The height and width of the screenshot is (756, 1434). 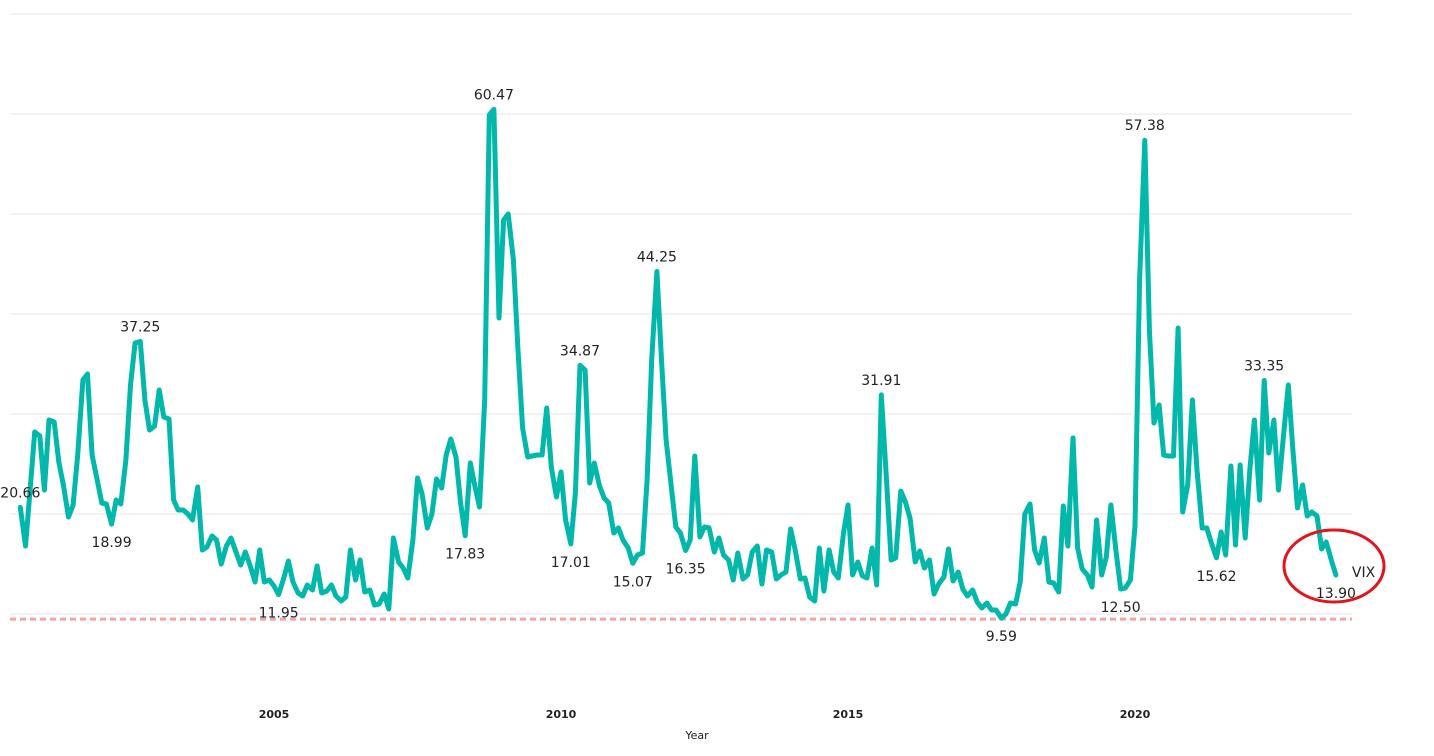 I want to click on data-label: 15.62, so click(x=1216, y=577).